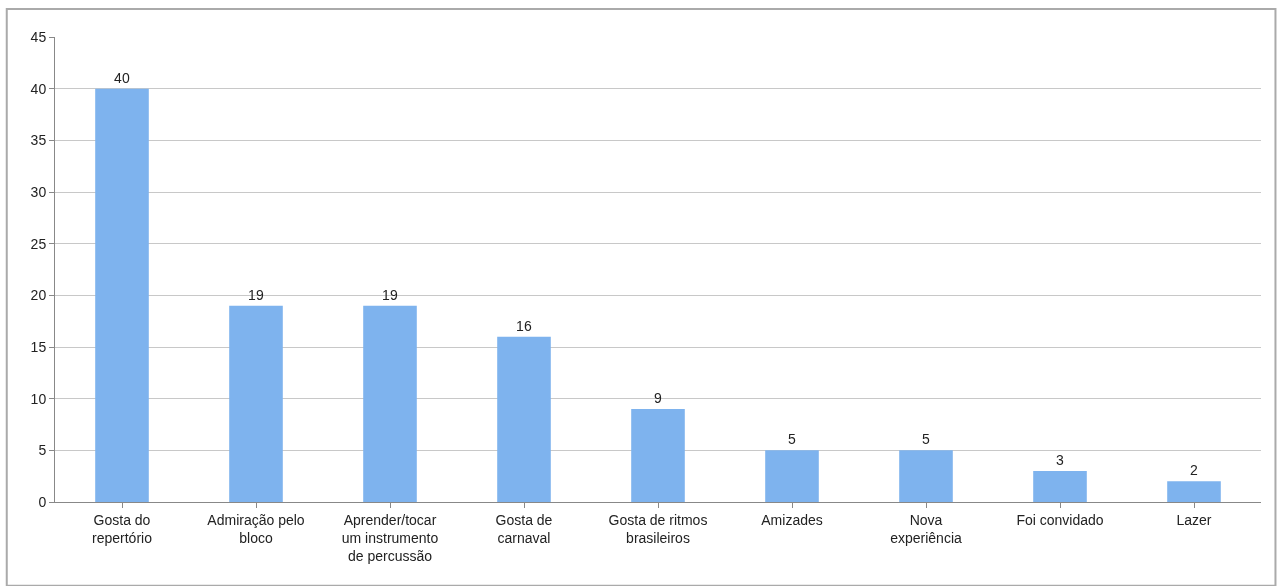 This screenshot has width=1281, height=586. Describe the element at coordinates (122, 528) in the screenshot. I see `x-tick-label: Gosta do repertório` at that location.